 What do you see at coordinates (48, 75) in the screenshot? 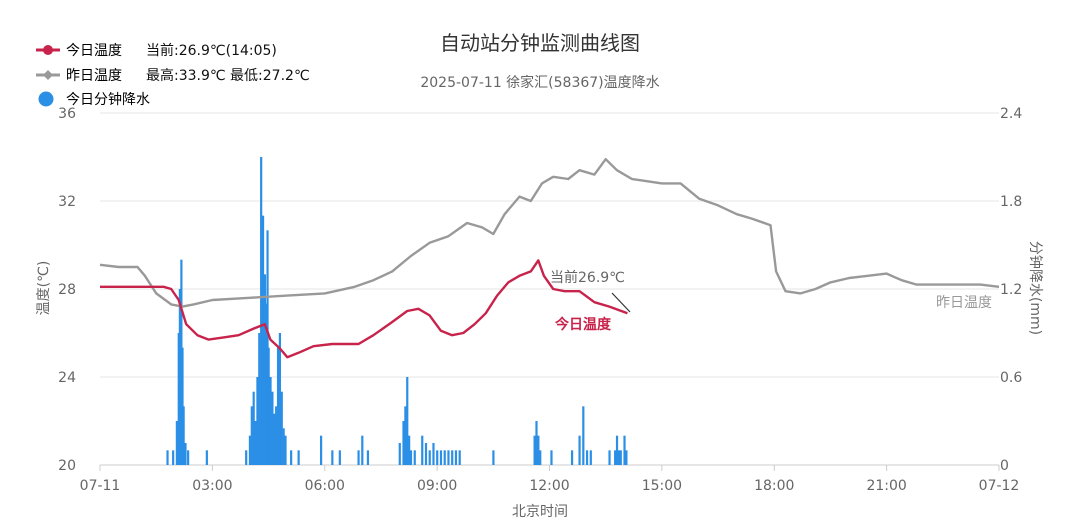
I see `legend-yesterday-marker-icon` at bounding box center [48, 75].